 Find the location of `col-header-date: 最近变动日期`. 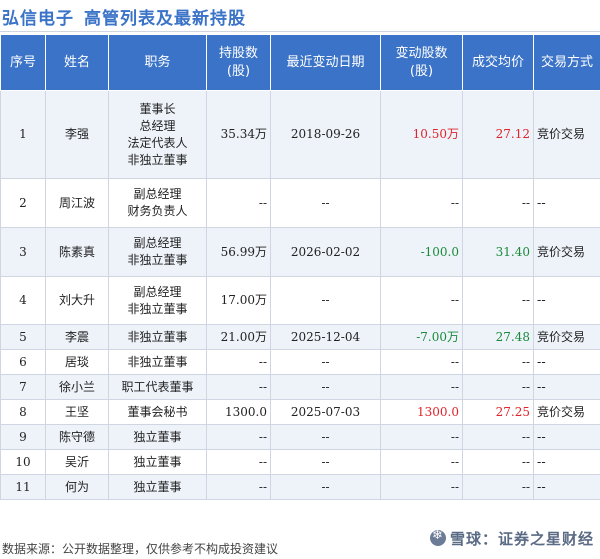

col-header-date: 最近变动日期 is located at coordinates (325, 62).